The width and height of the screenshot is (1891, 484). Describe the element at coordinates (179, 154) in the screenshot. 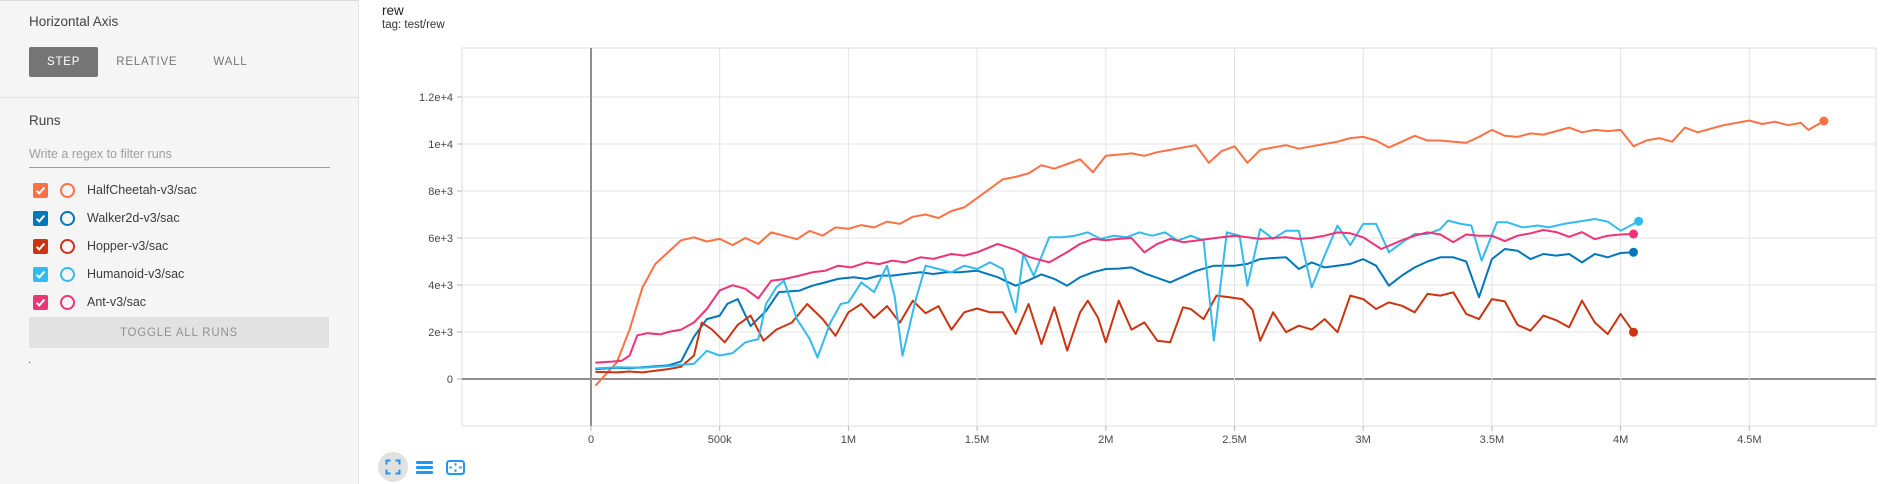

I see `run-filter-input` at that location.